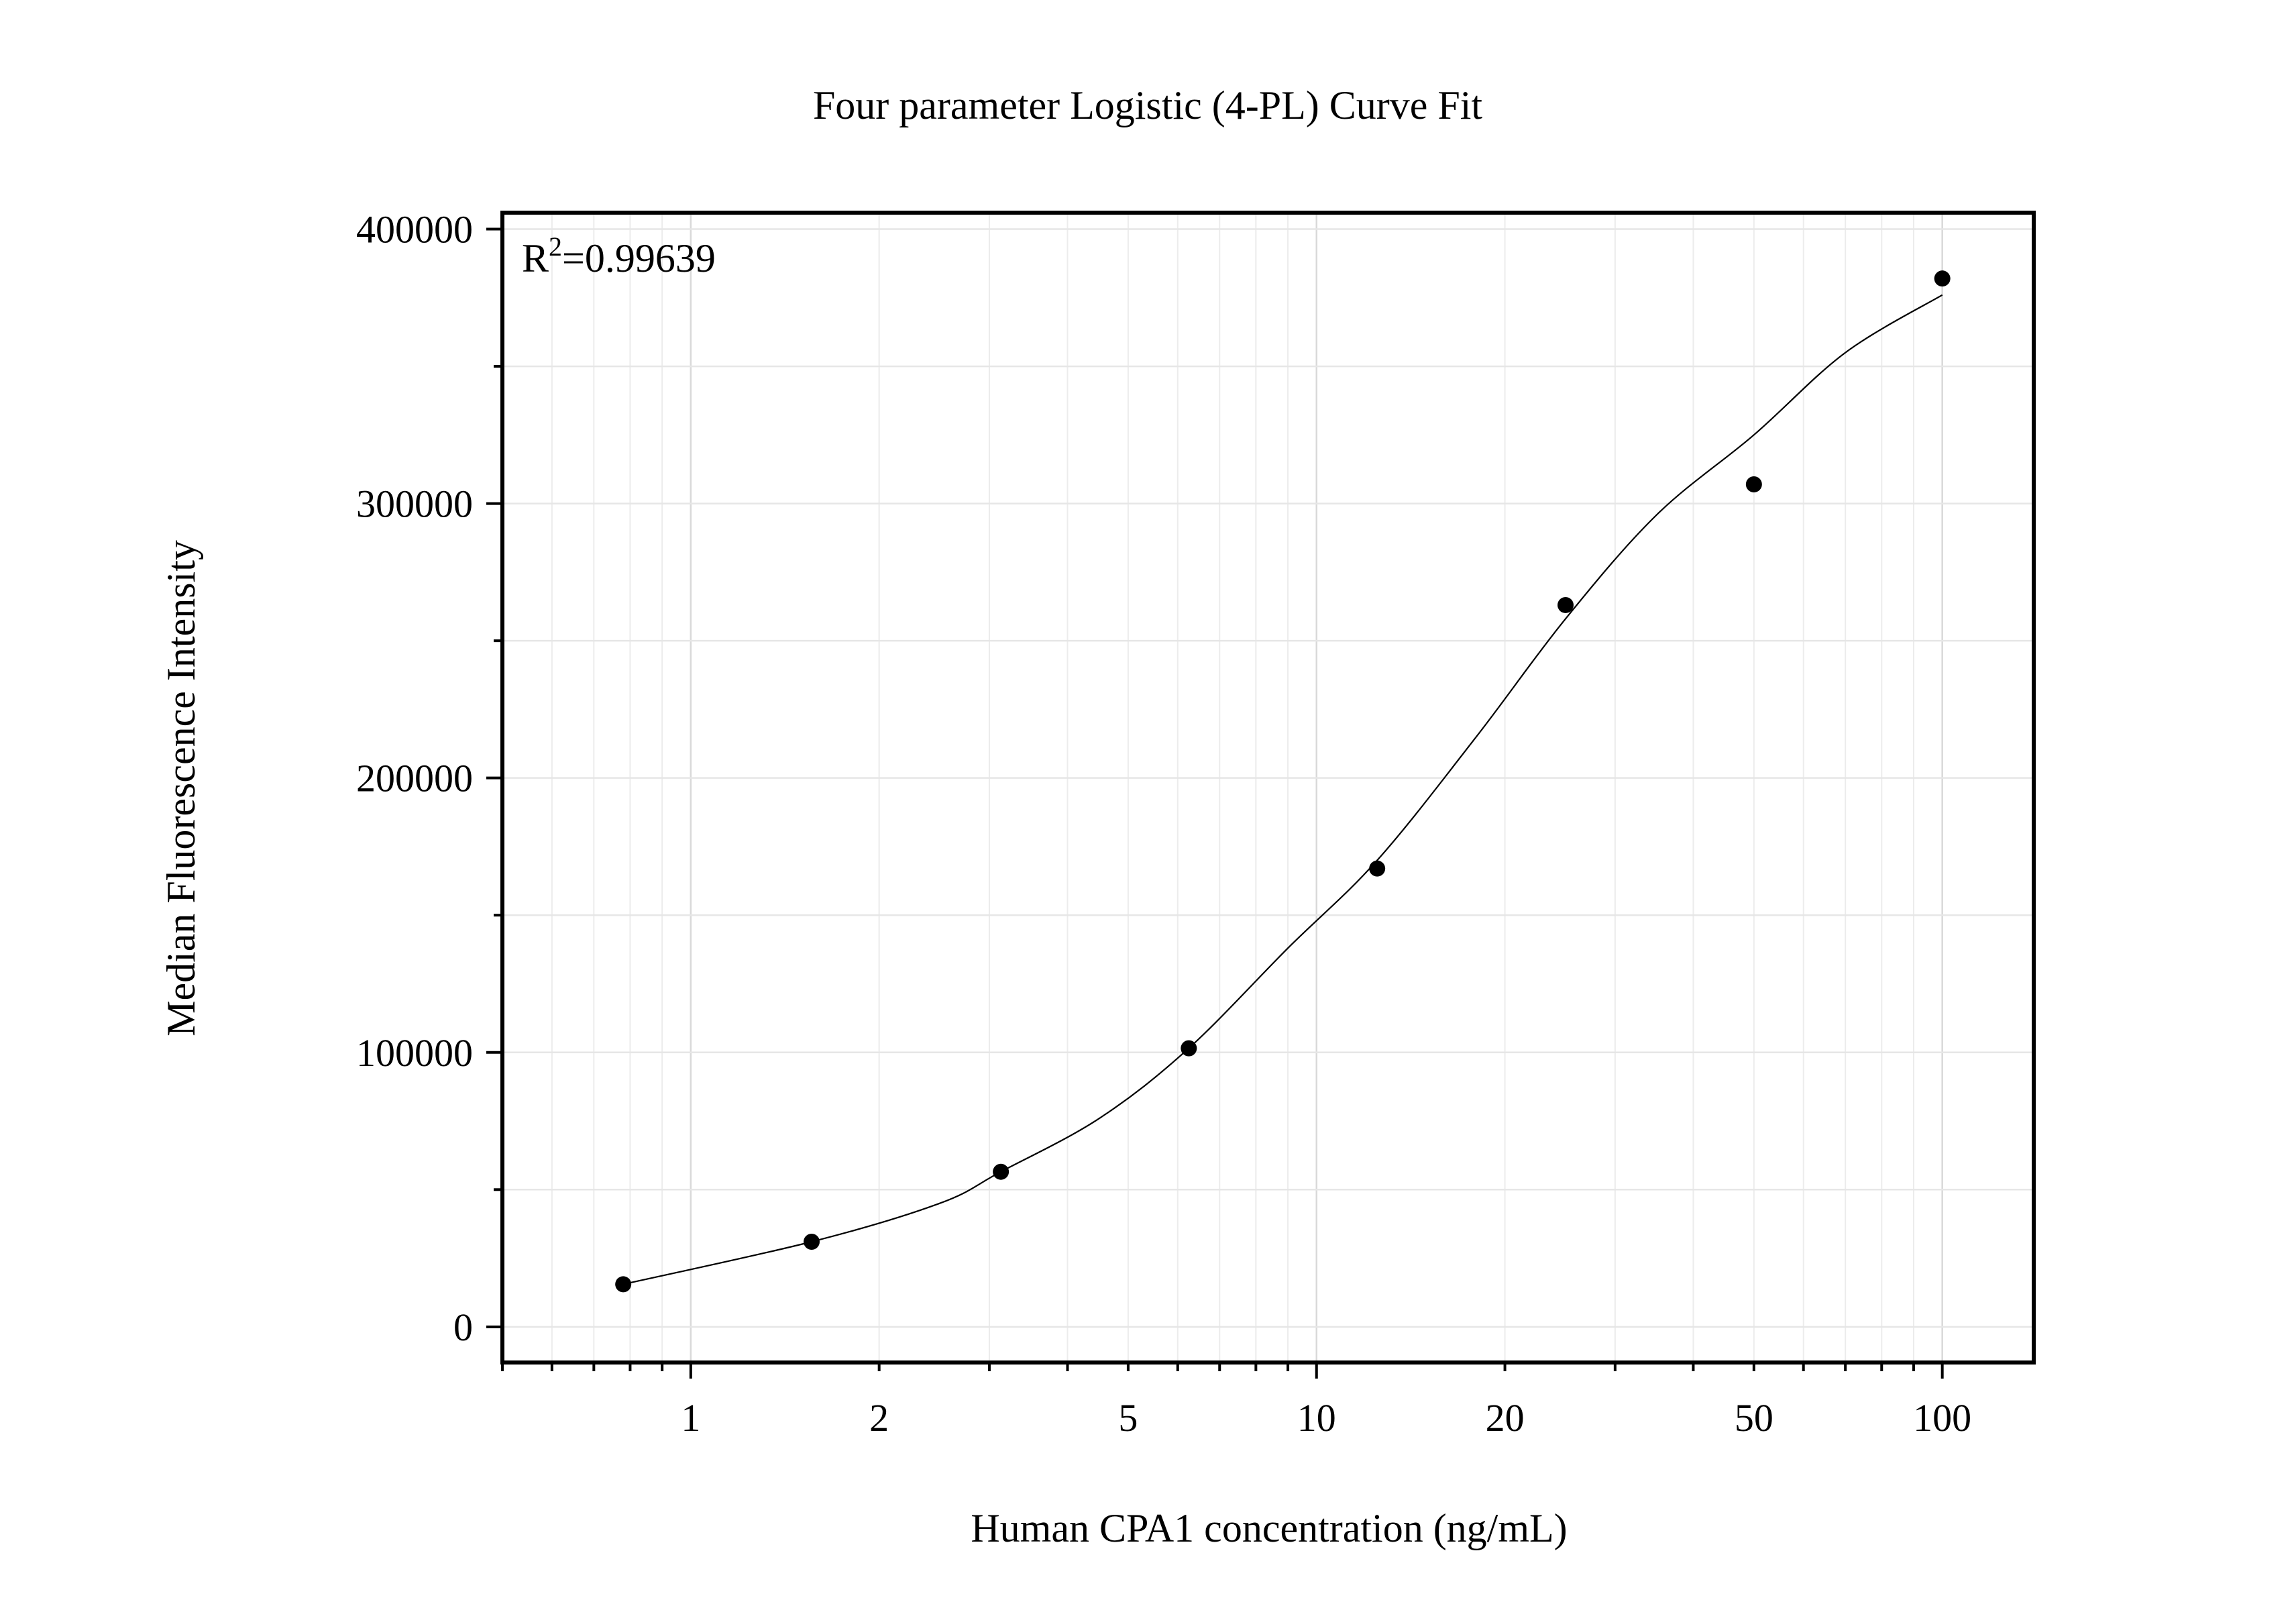 This screenshot has height=1604, width=2296. I want to click on y-tick-label: 200000, so click(415, 778).